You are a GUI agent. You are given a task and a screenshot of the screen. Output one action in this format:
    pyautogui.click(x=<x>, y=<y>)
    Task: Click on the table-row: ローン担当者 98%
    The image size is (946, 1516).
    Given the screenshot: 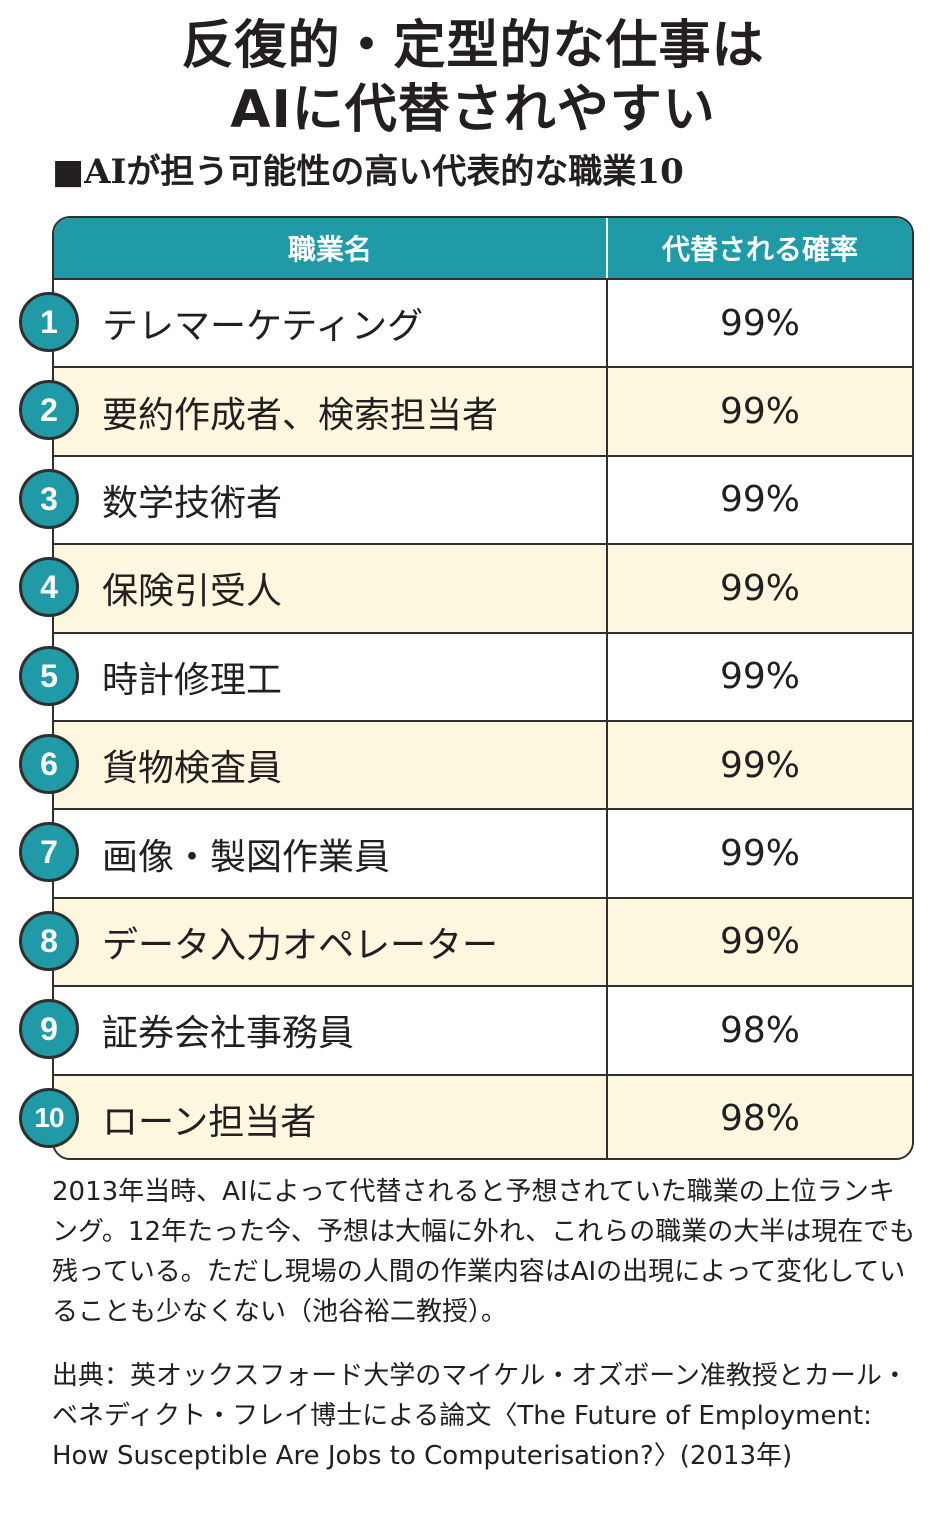 What is the action you would take?
    pyautogui.click(x=483, y=1115)
    